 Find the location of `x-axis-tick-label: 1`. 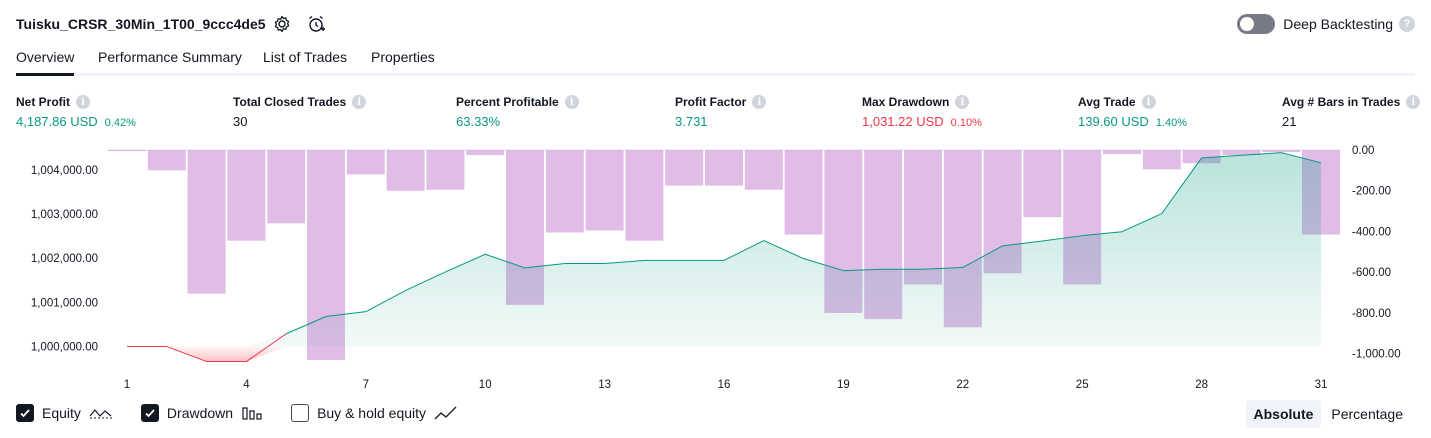

x-axis-tick-label: 1 is located at coordinates (127, 385).